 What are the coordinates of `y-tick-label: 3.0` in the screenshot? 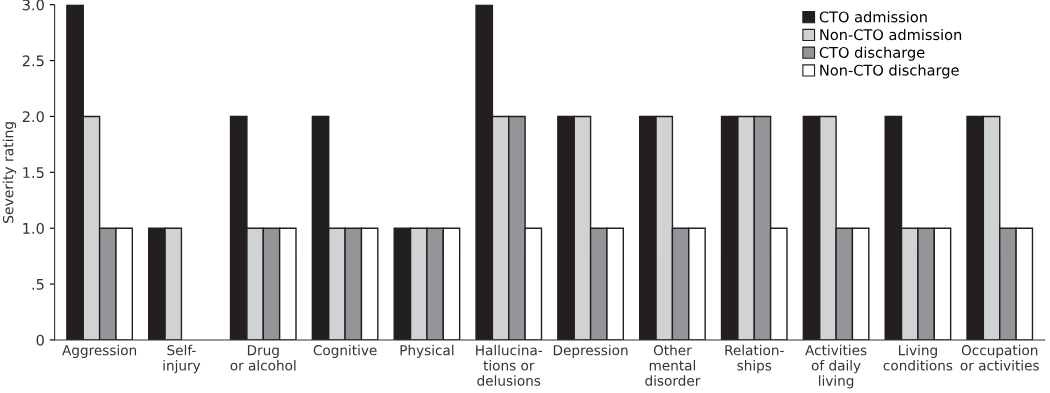 It's located at (33, 5).